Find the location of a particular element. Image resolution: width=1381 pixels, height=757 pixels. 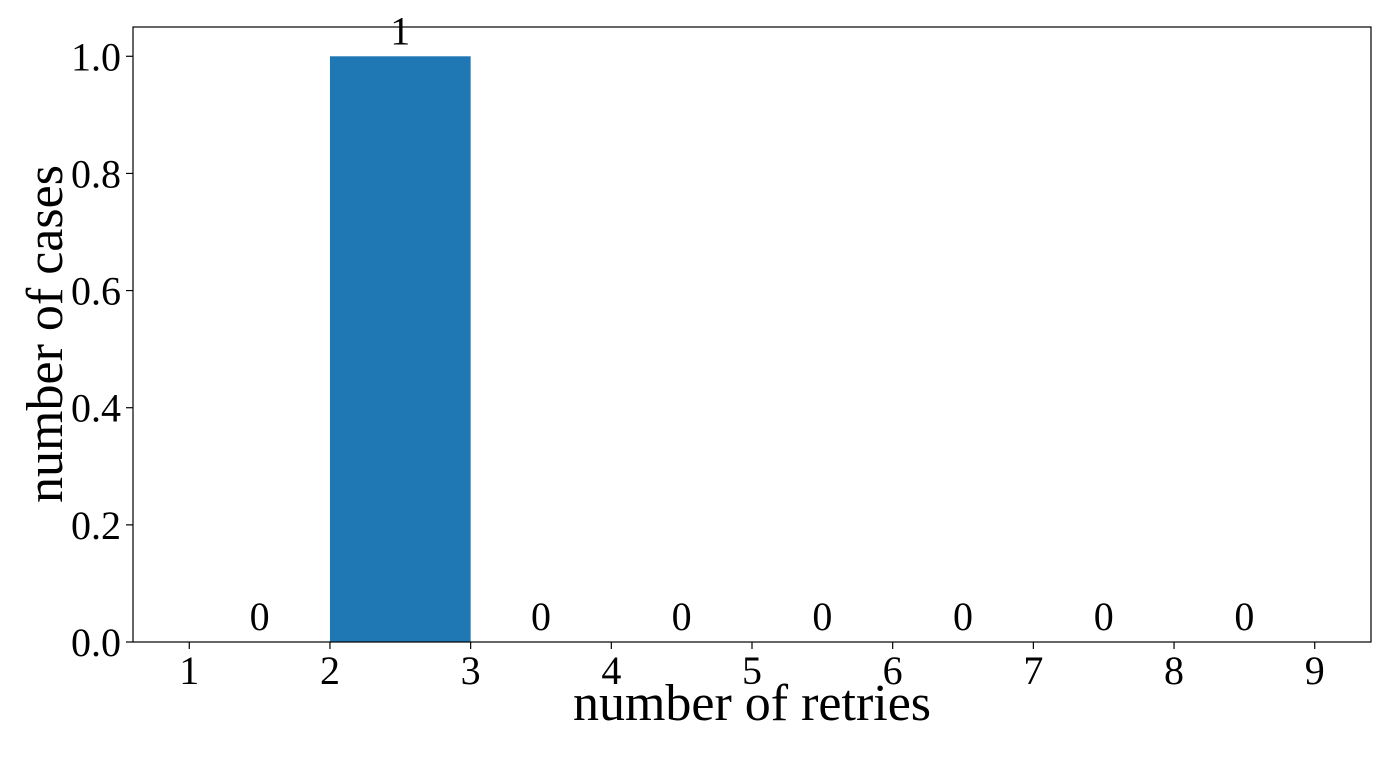

x-tick-label: 7 is located at coordinates (1033, 670).